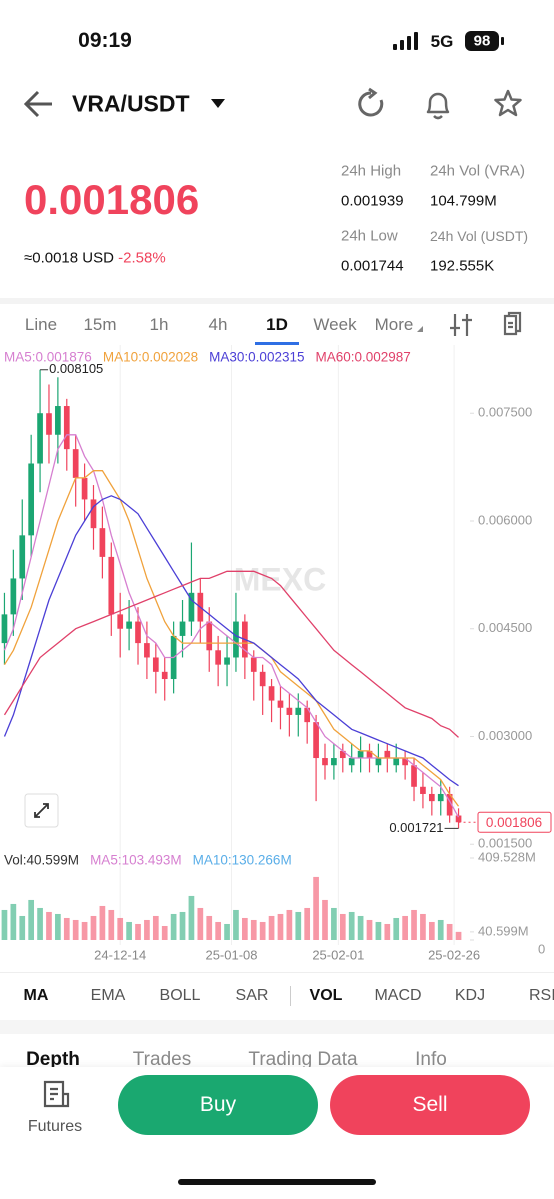 This screenshot has width=554, height=1199. I want to click on interval-tab: More, so click(394, 324).